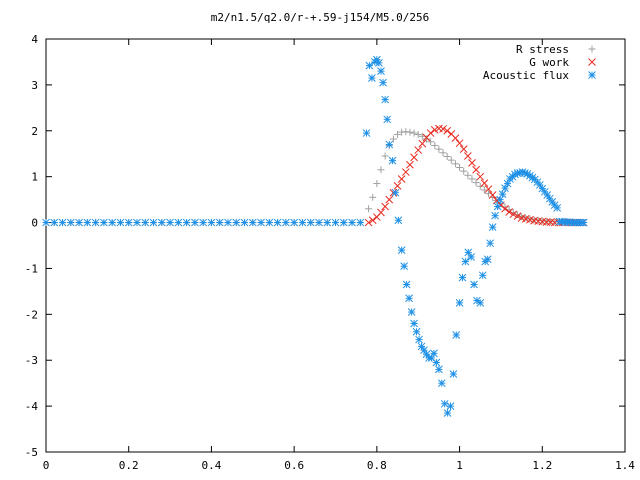 This screenshot has height=480, width=640. What do you see at coordinates (377, 465) in the screenshot?
I see `x-tick-label: 0.8` at bounding box center [377, 465].